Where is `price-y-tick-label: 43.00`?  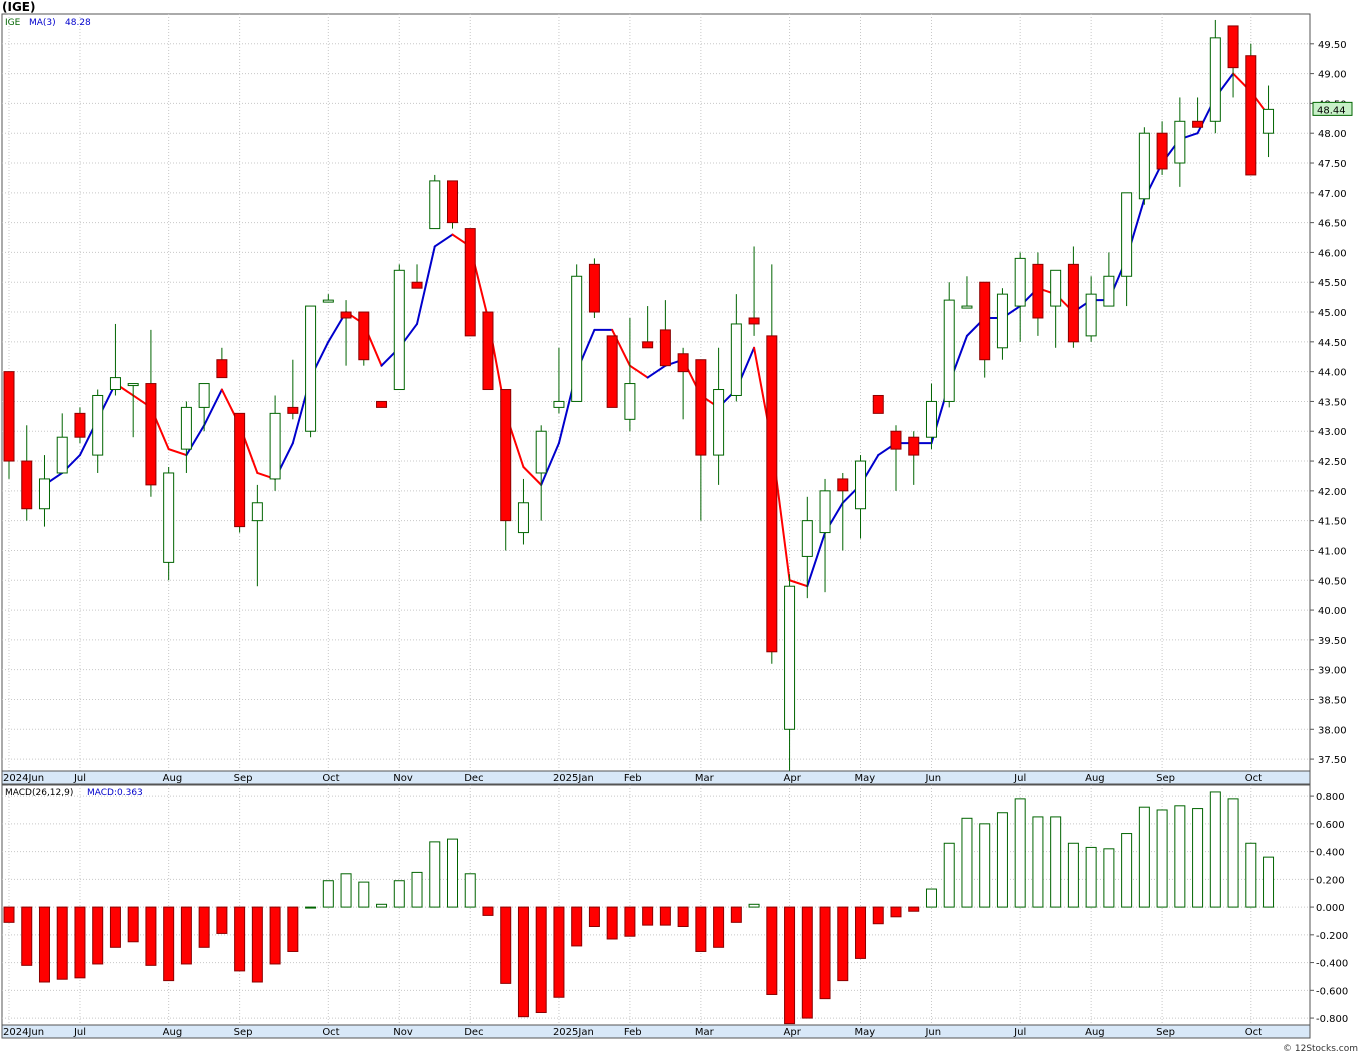 price-y-tick-label: 43.00 is located at coordinates (1332, 432).